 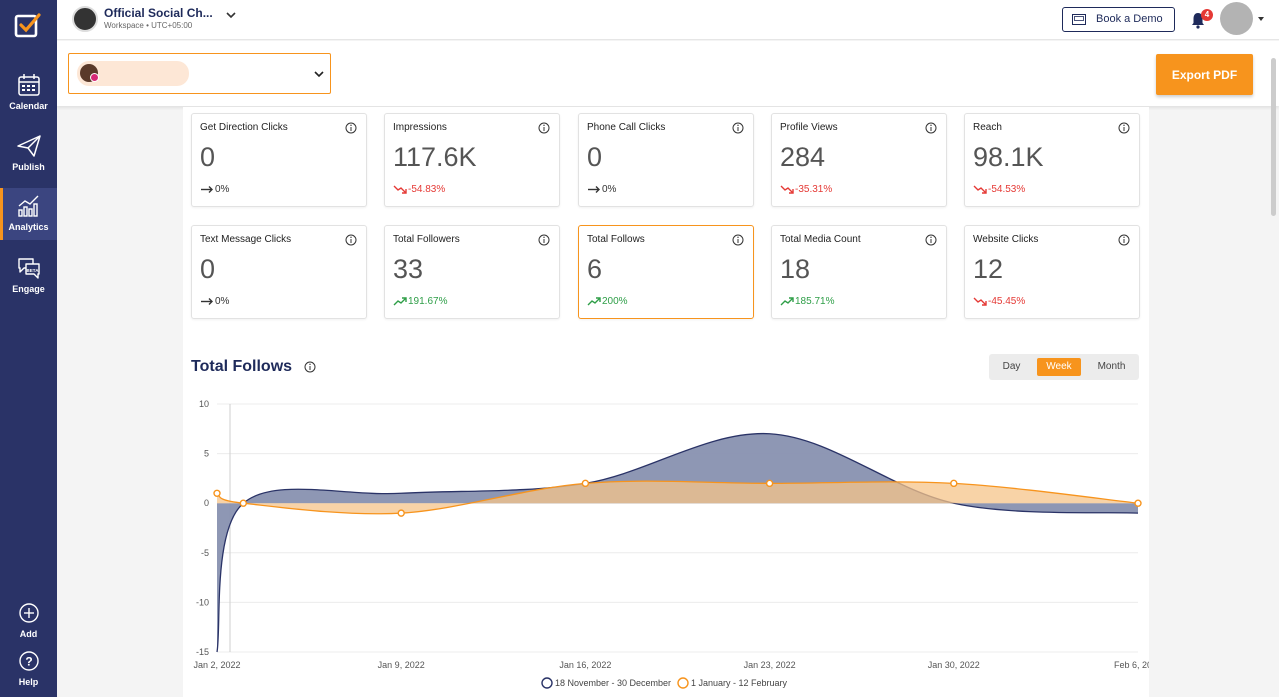 What do you see at coordinates (1052, 272) in the screenshot?
I see `metric-card-website-clicks: Website Clicks 12 -45.45%` at bounding box center [1052, 272].